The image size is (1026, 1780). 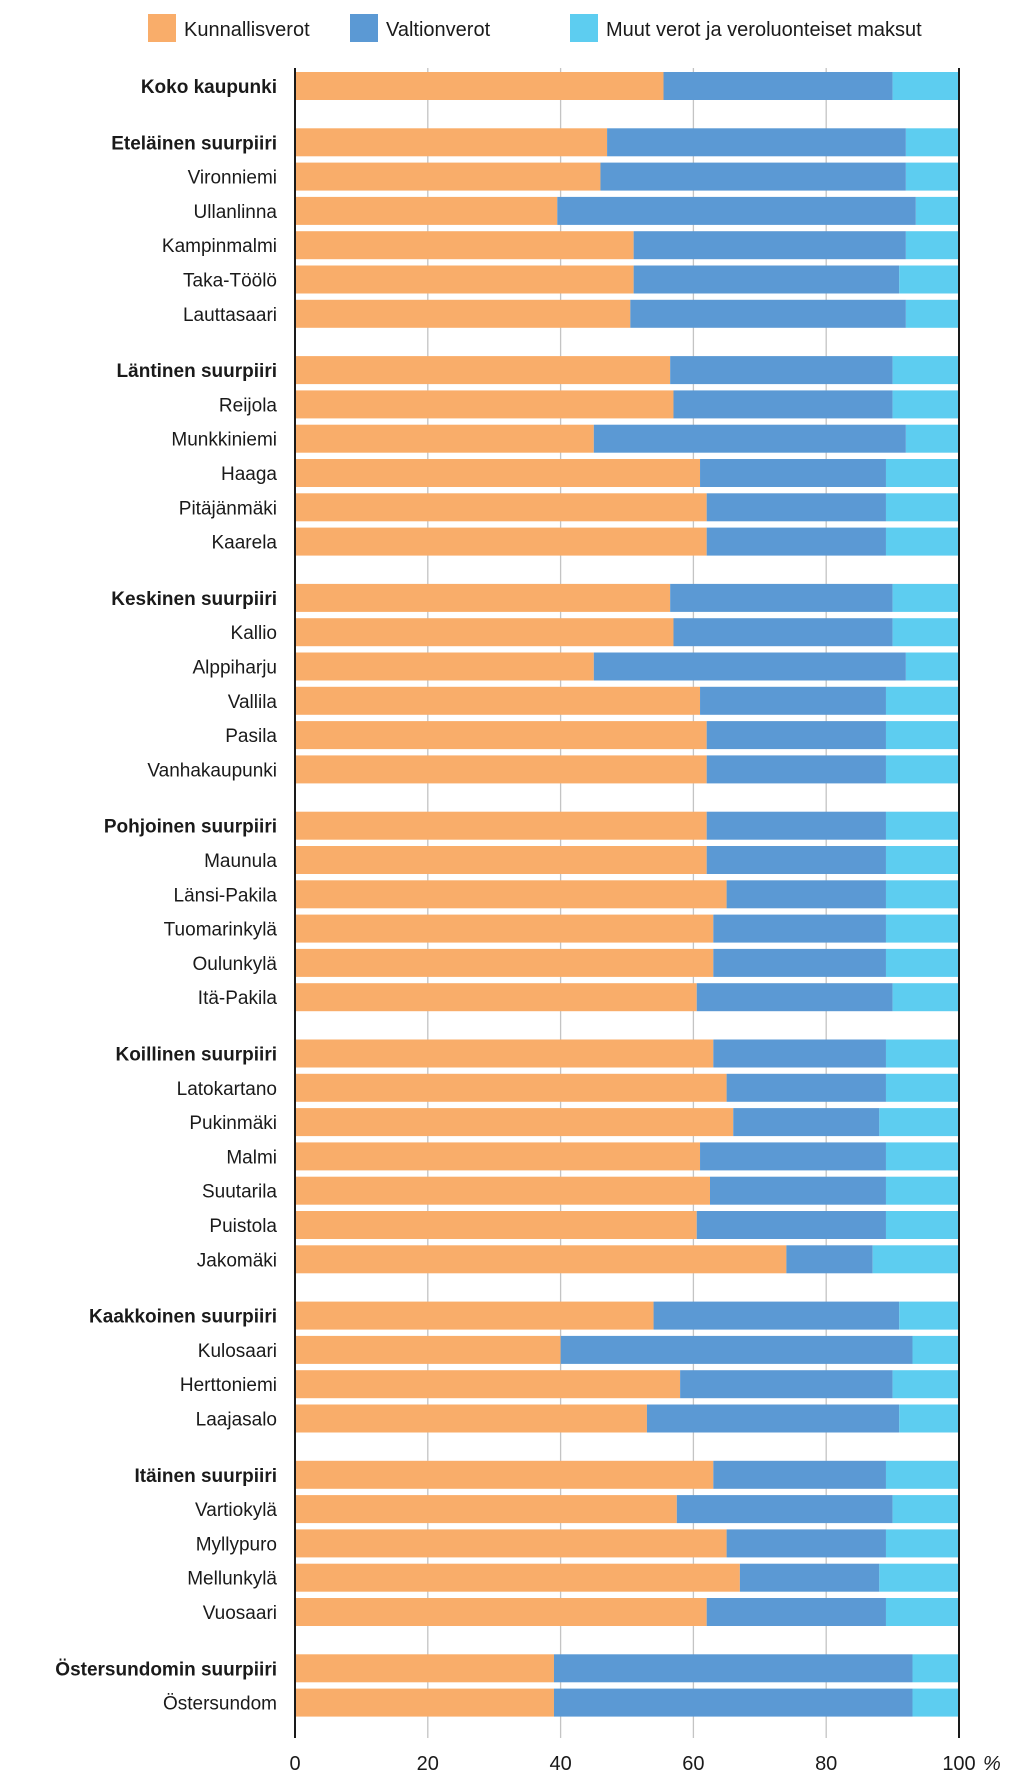 What do you see at coordinates (235, 964) in the screenshot?
I see `subdistrict-label: Oulunkylä` at bounding box center [235, 964].